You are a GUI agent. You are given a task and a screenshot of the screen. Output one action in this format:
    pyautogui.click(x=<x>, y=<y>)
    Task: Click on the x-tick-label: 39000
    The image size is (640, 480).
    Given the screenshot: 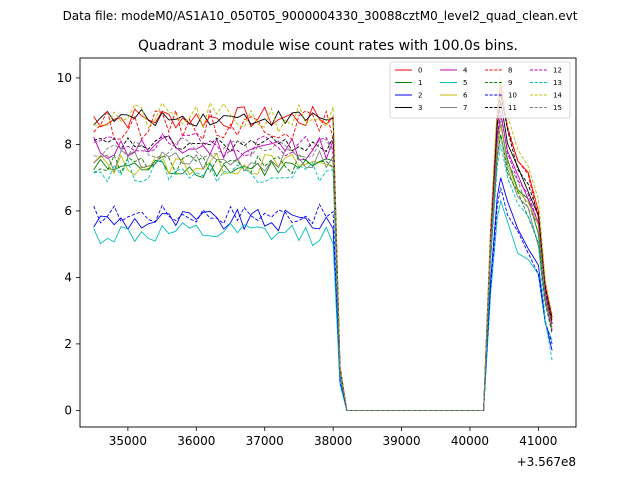 What is the action you would take?
    pyautogui.click(x=401, y=441)
    